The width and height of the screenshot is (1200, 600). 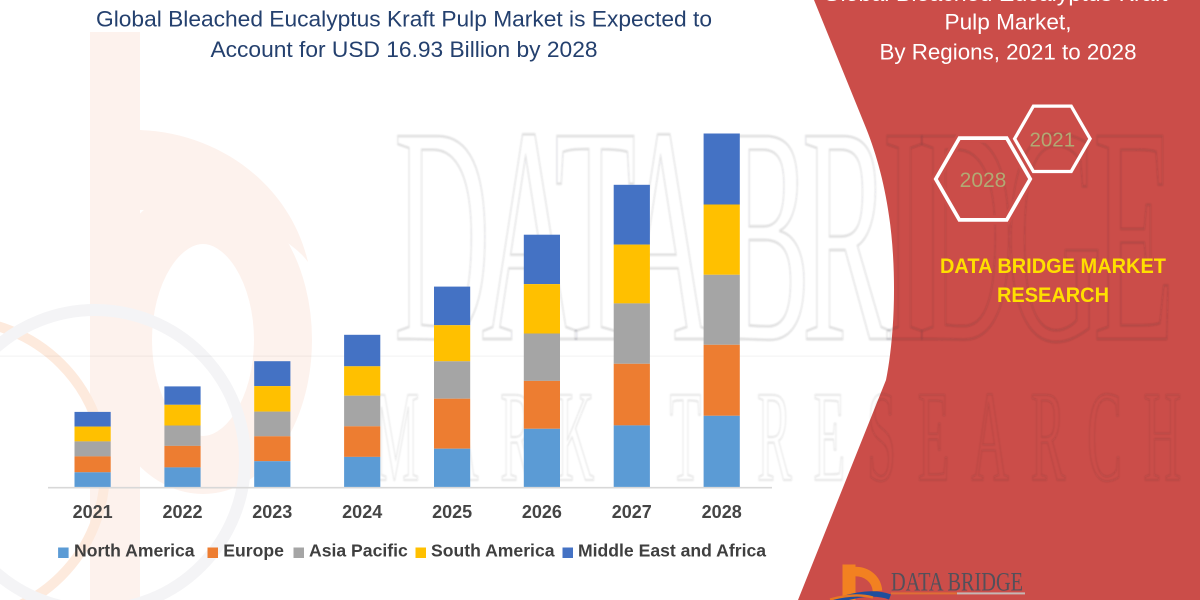 What do you see at coordinates (1053, 266) in the screenshot?
I see `svg-text: DATA BRIDGE MARKET` at bounding box center [1053, 266].